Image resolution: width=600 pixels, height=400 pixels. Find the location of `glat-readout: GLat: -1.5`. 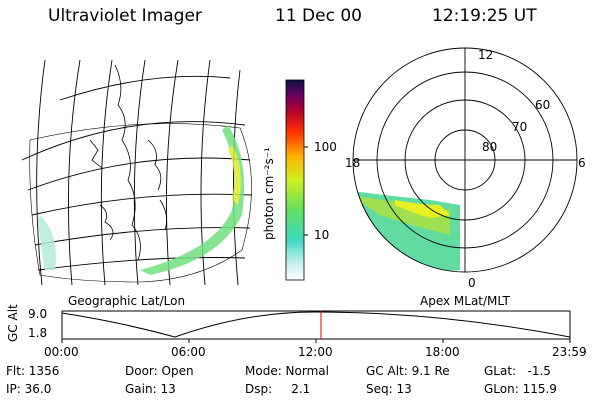

glat-readout: GLat: -1.5 is located at coordinates (517, 371).